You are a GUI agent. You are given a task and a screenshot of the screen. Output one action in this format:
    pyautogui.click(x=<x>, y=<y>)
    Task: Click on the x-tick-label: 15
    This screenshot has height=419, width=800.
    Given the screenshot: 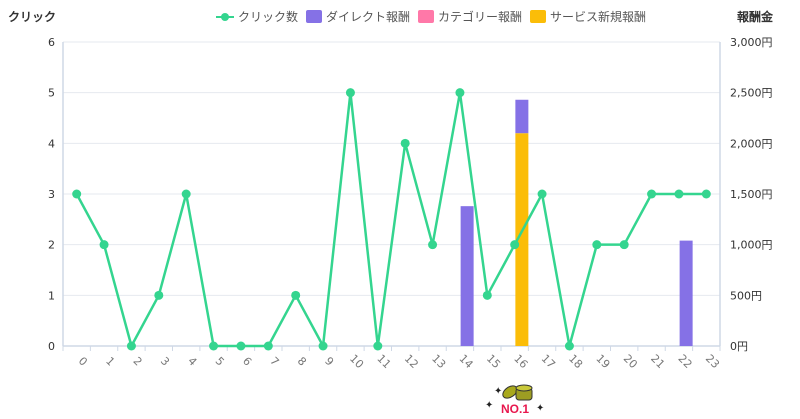 What is the action you would take?
    pyautogui.click(x=493, y=361)
    